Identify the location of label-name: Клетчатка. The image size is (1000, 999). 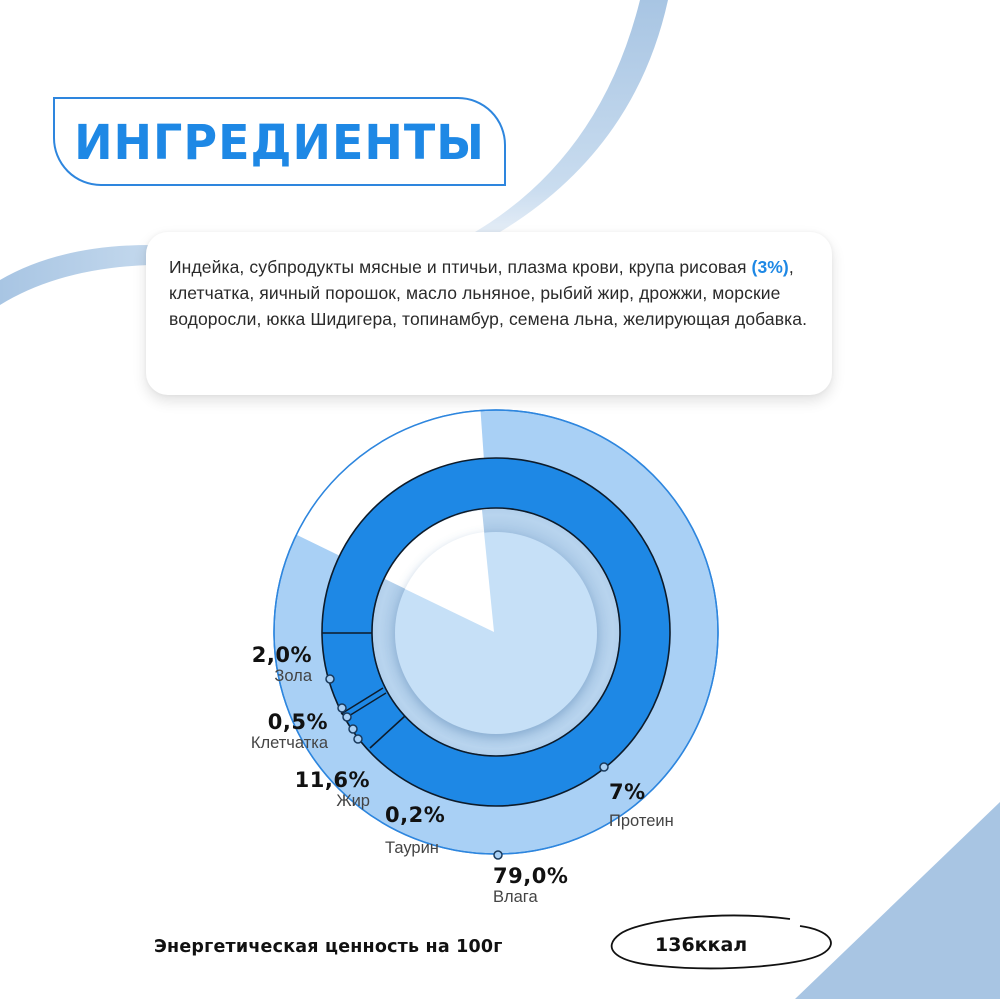
(289, 743).